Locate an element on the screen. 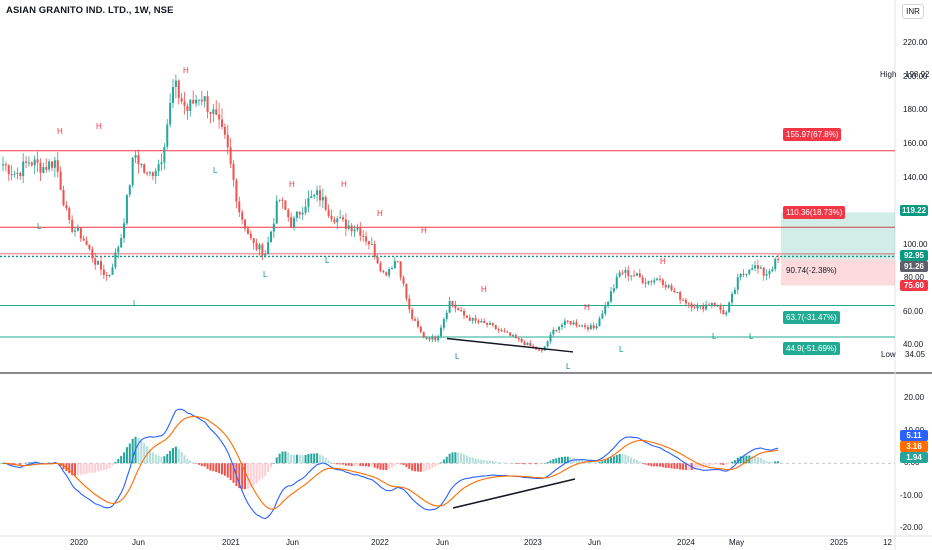  target-price-tag: 119.22 is located at coordinates (914, 210).